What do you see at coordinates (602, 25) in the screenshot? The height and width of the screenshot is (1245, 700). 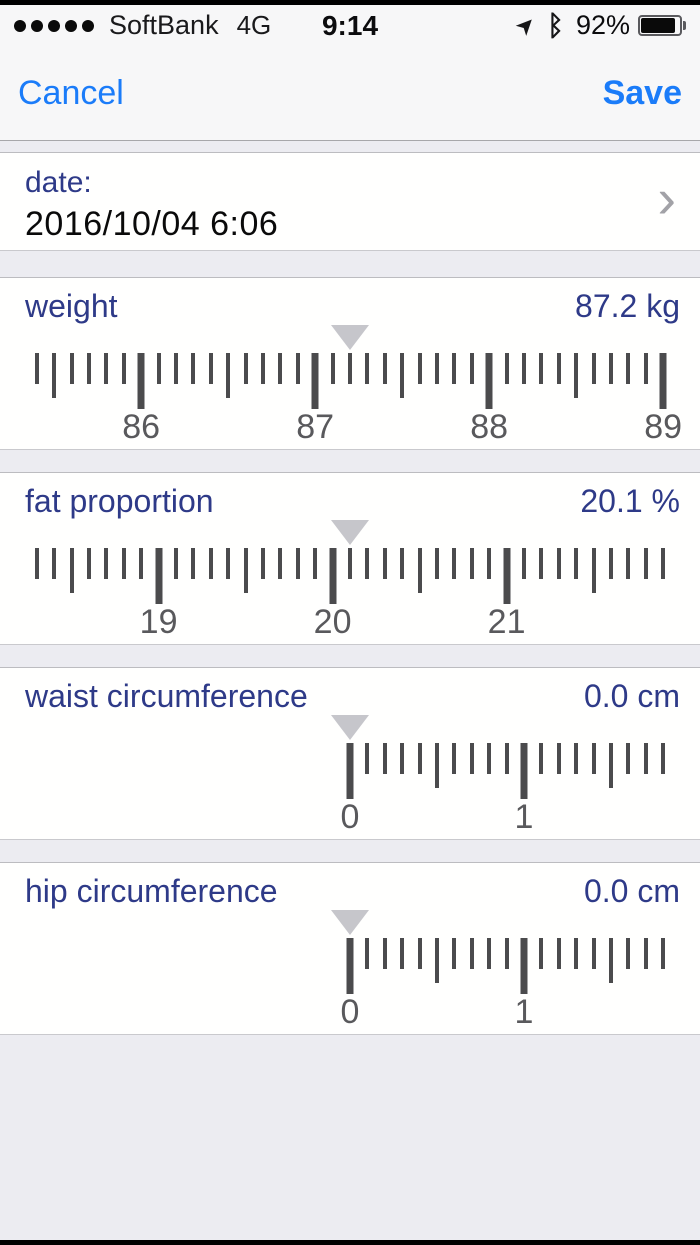 I see `battery-percent-label: 92%` at bounding box center [602, 25].